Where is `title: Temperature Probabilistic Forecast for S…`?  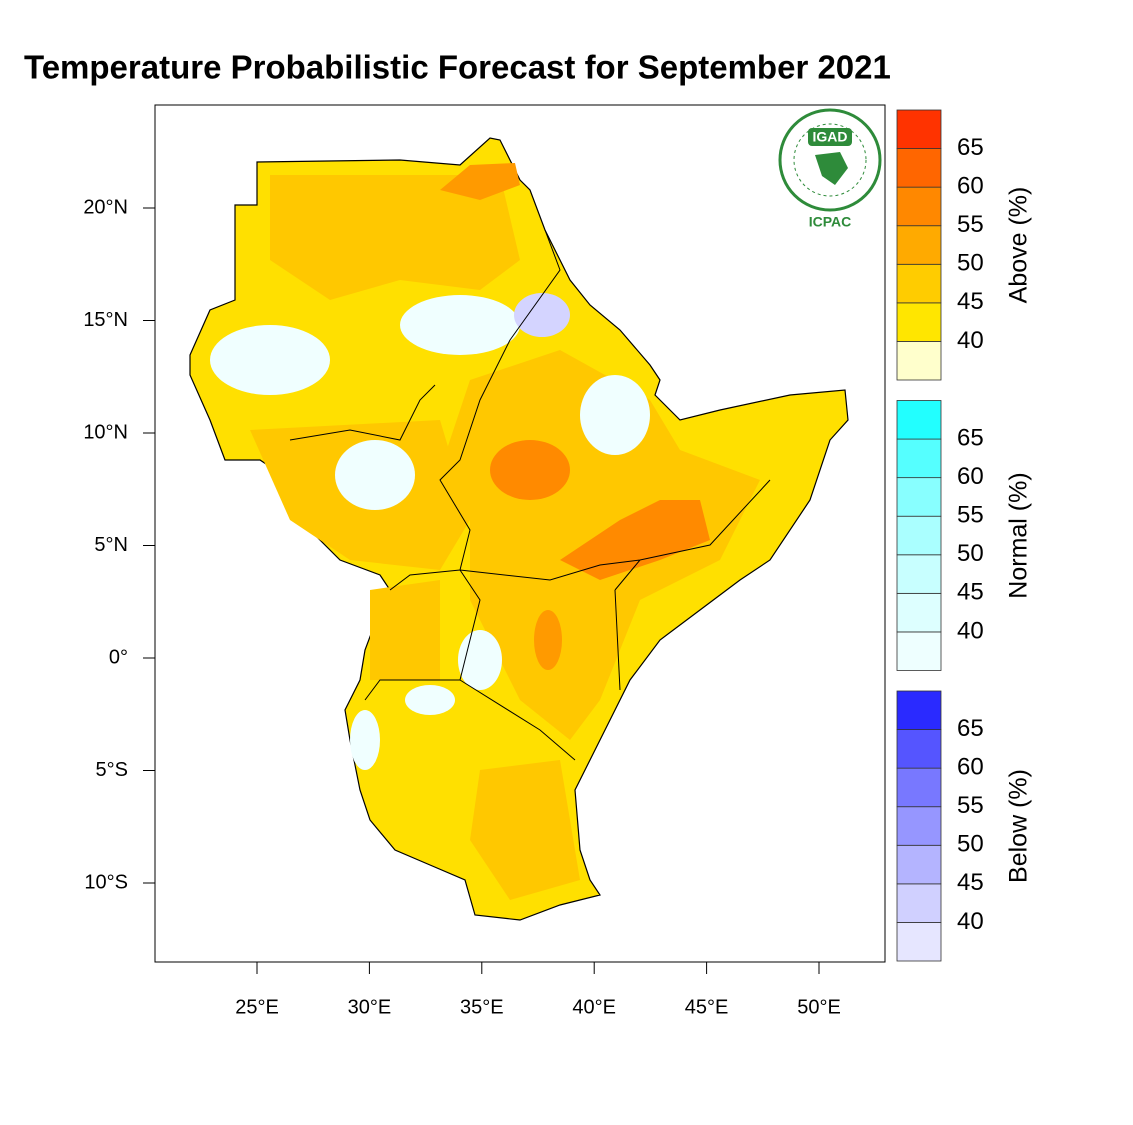 title: Temperature Probabilistic Forecast for S… is located at coordinates (457, 67).